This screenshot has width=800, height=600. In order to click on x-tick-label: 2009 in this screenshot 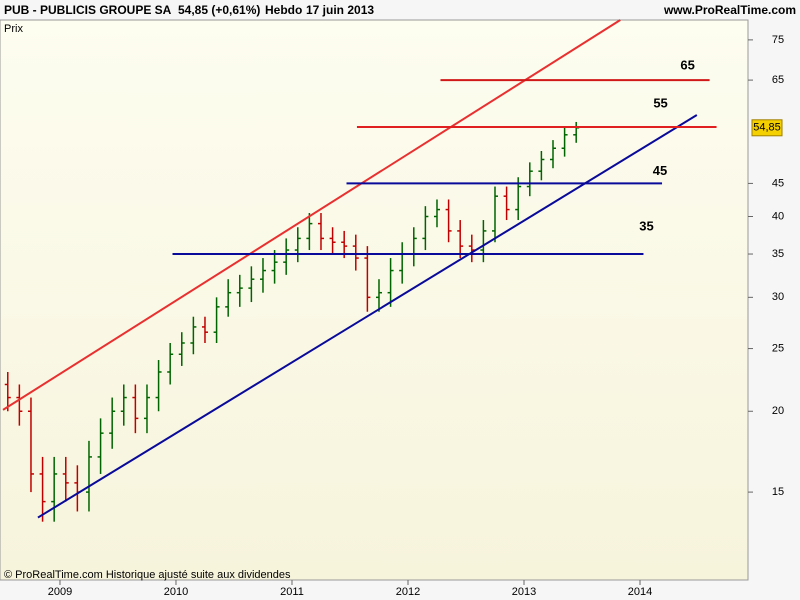, I will do `click(60, 592)`.